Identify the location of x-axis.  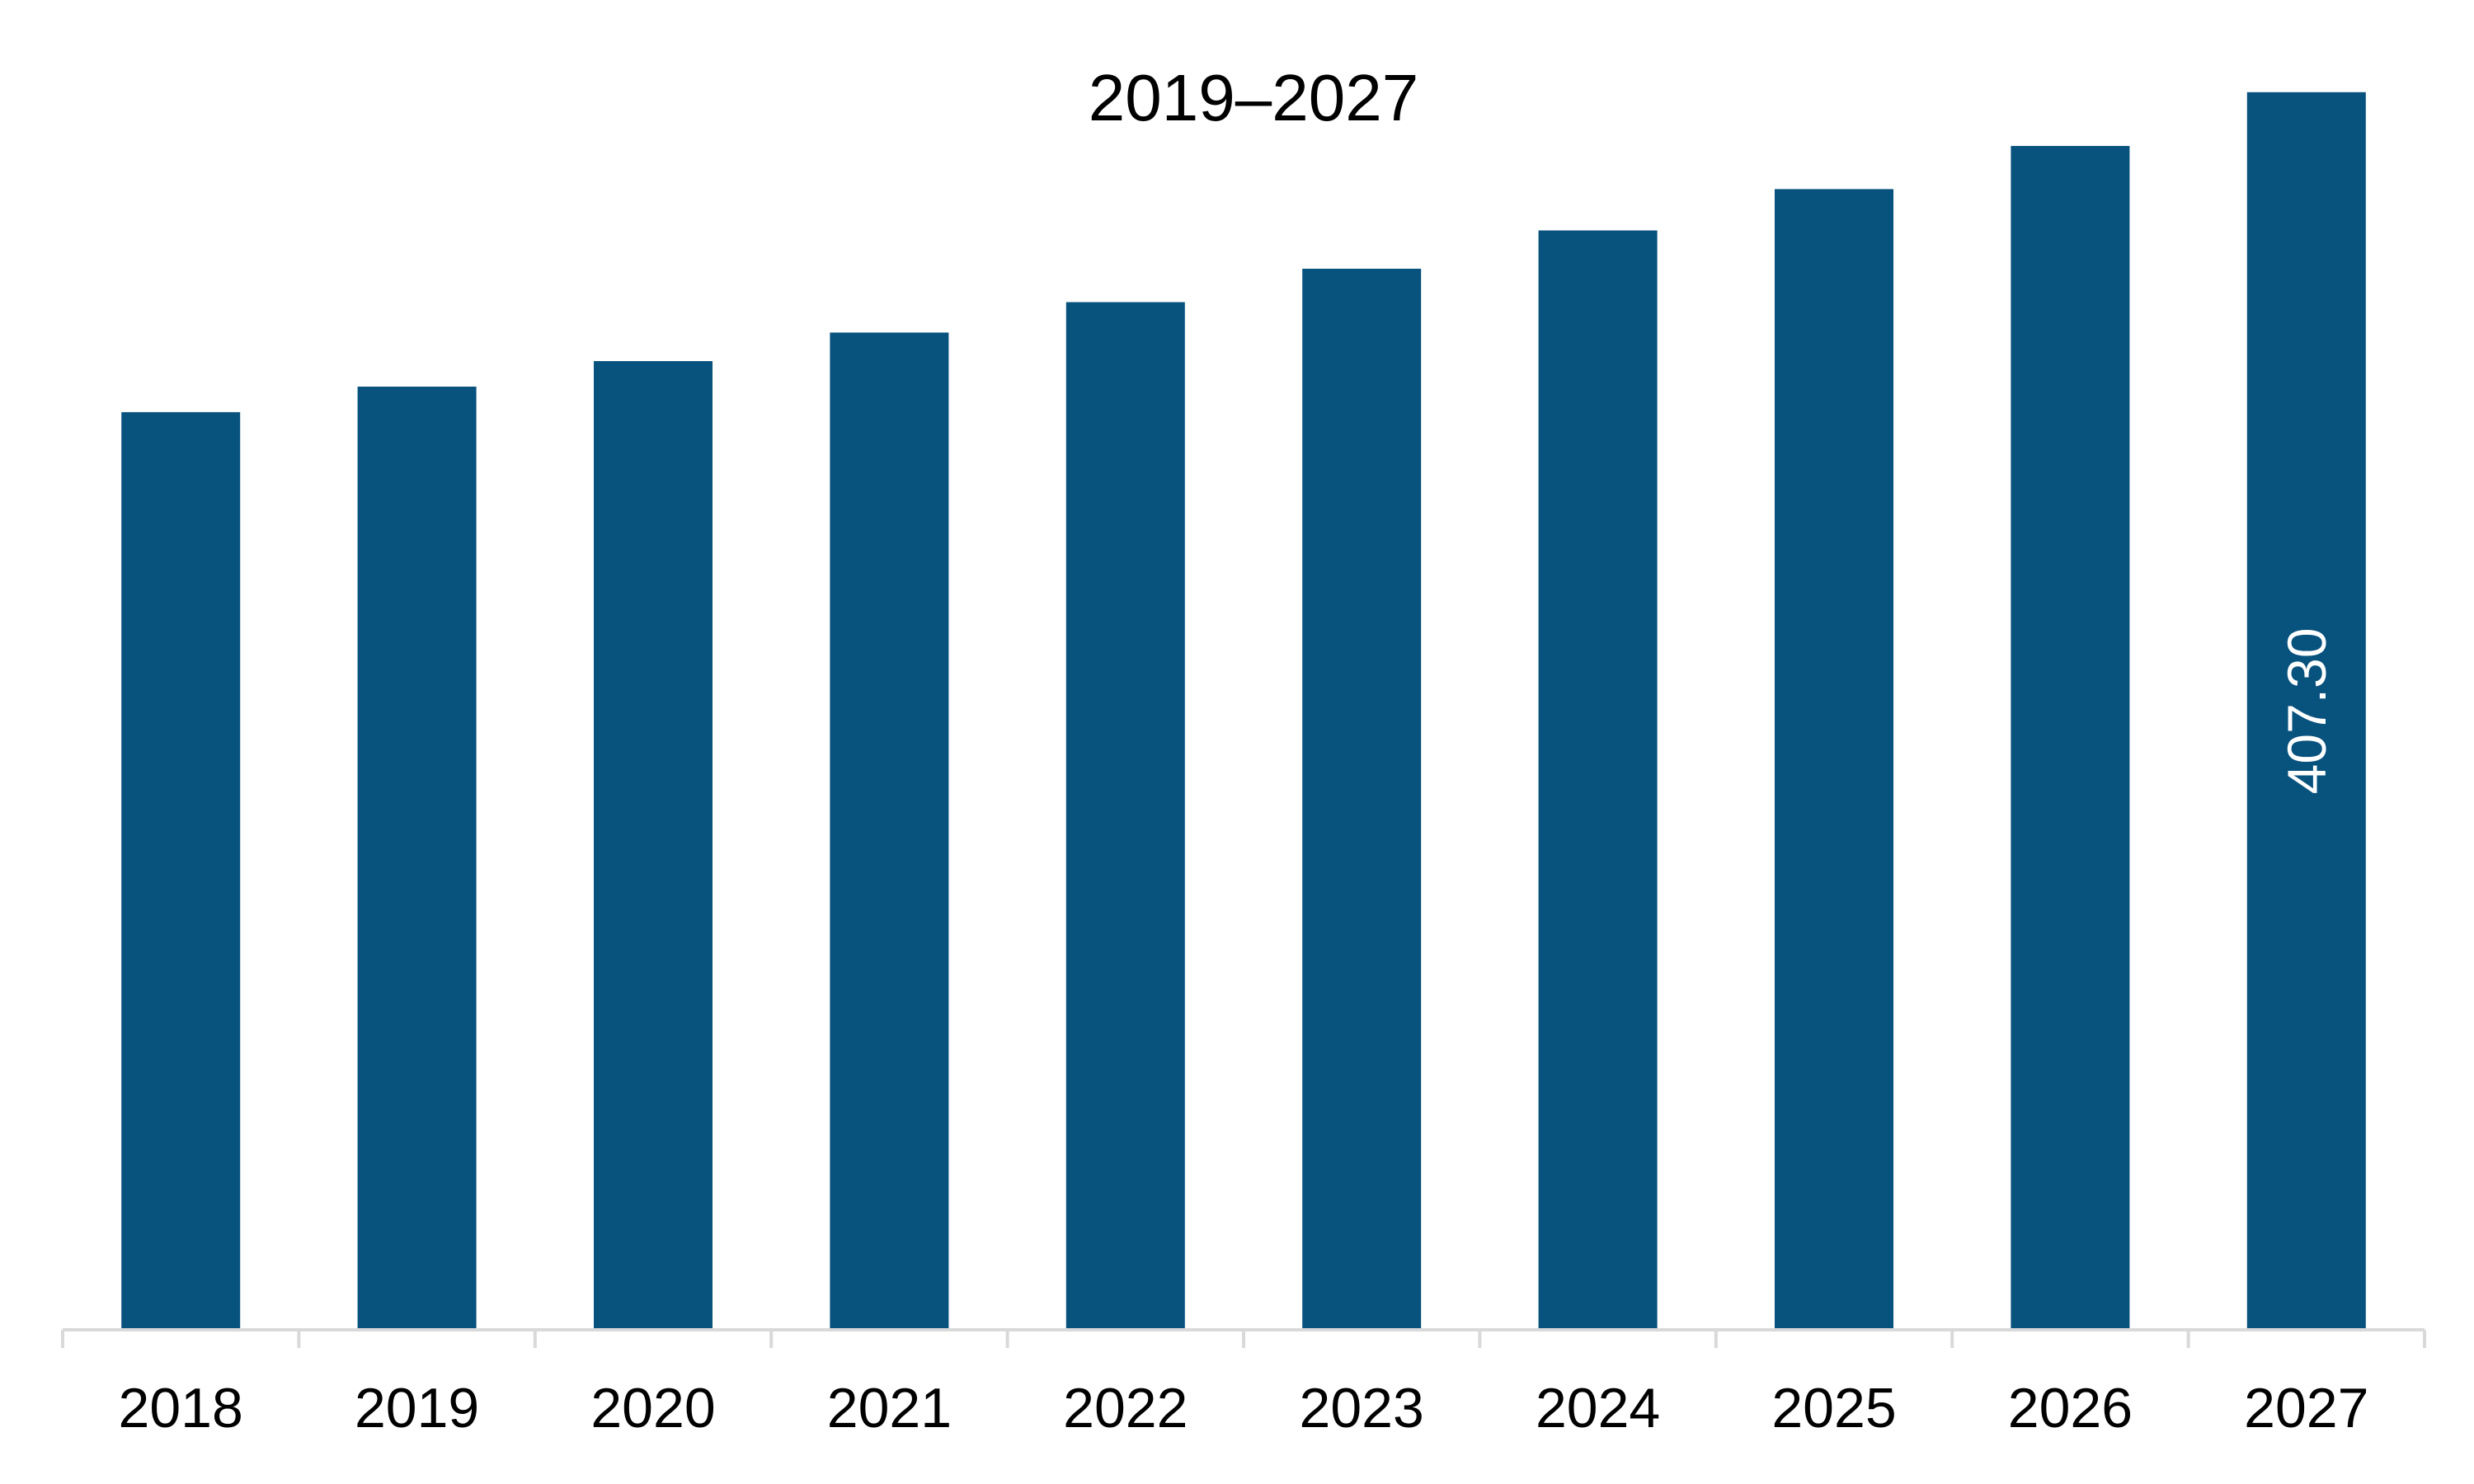
(1243, 1338).